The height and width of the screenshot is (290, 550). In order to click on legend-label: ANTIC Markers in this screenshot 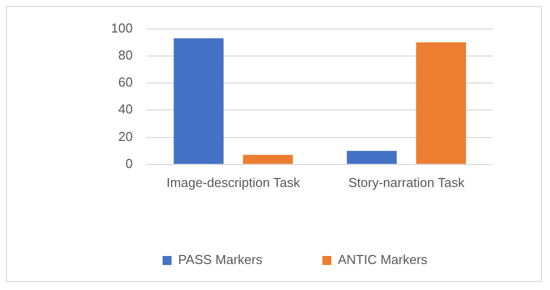, I will do `click(383, 260)`.